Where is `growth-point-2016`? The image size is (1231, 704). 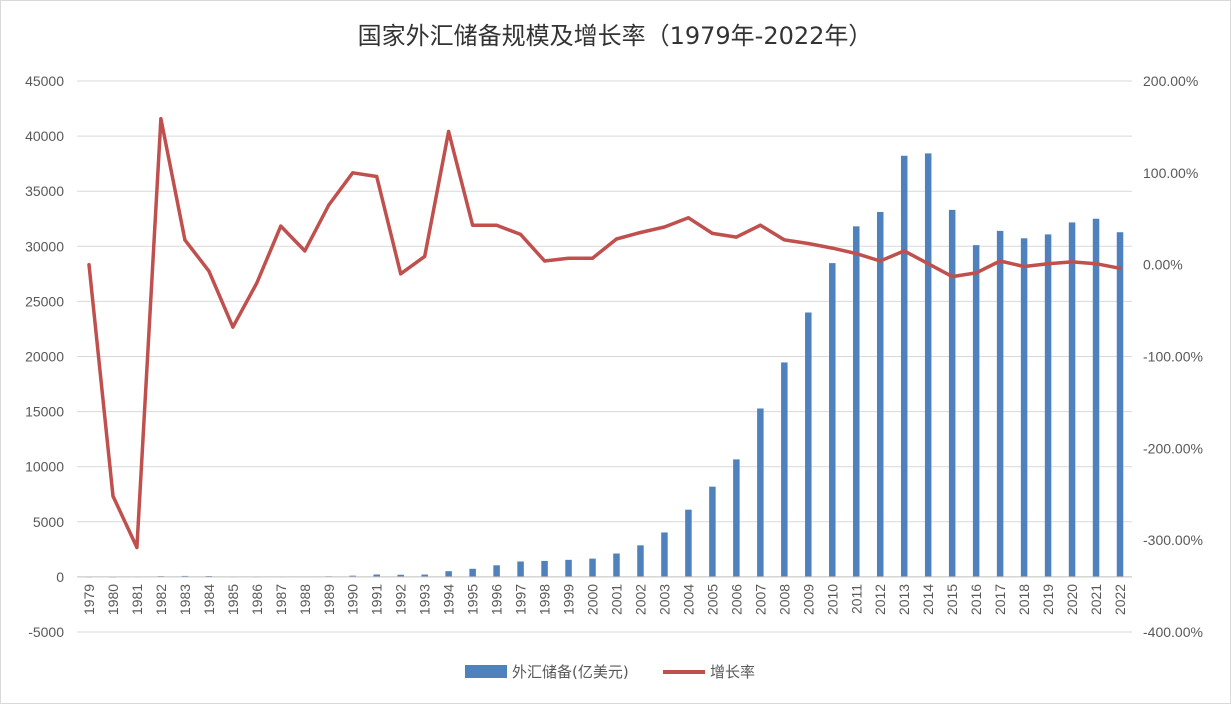 growth-point-2016 is located at coordinates (976, 273).